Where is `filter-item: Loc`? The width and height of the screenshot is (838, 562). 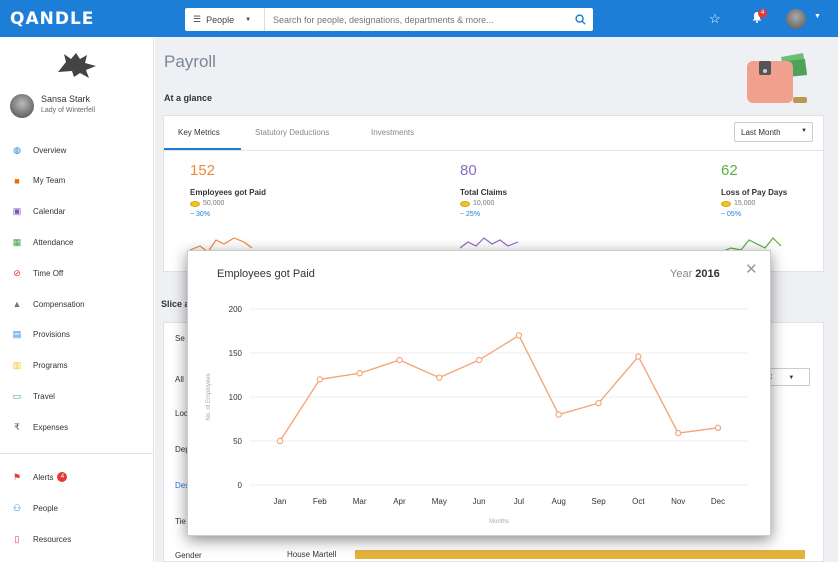 filter-item: Loc is located at coordinates (181, 413).